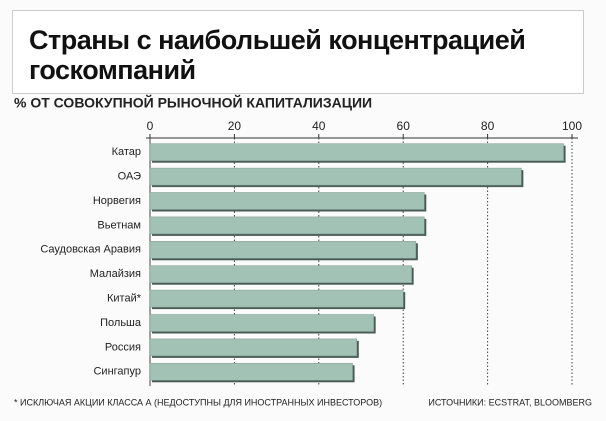 The width and height of the screenshot is (606, 421). I want to click on y-tick-label: Катар, so click(126, 152).